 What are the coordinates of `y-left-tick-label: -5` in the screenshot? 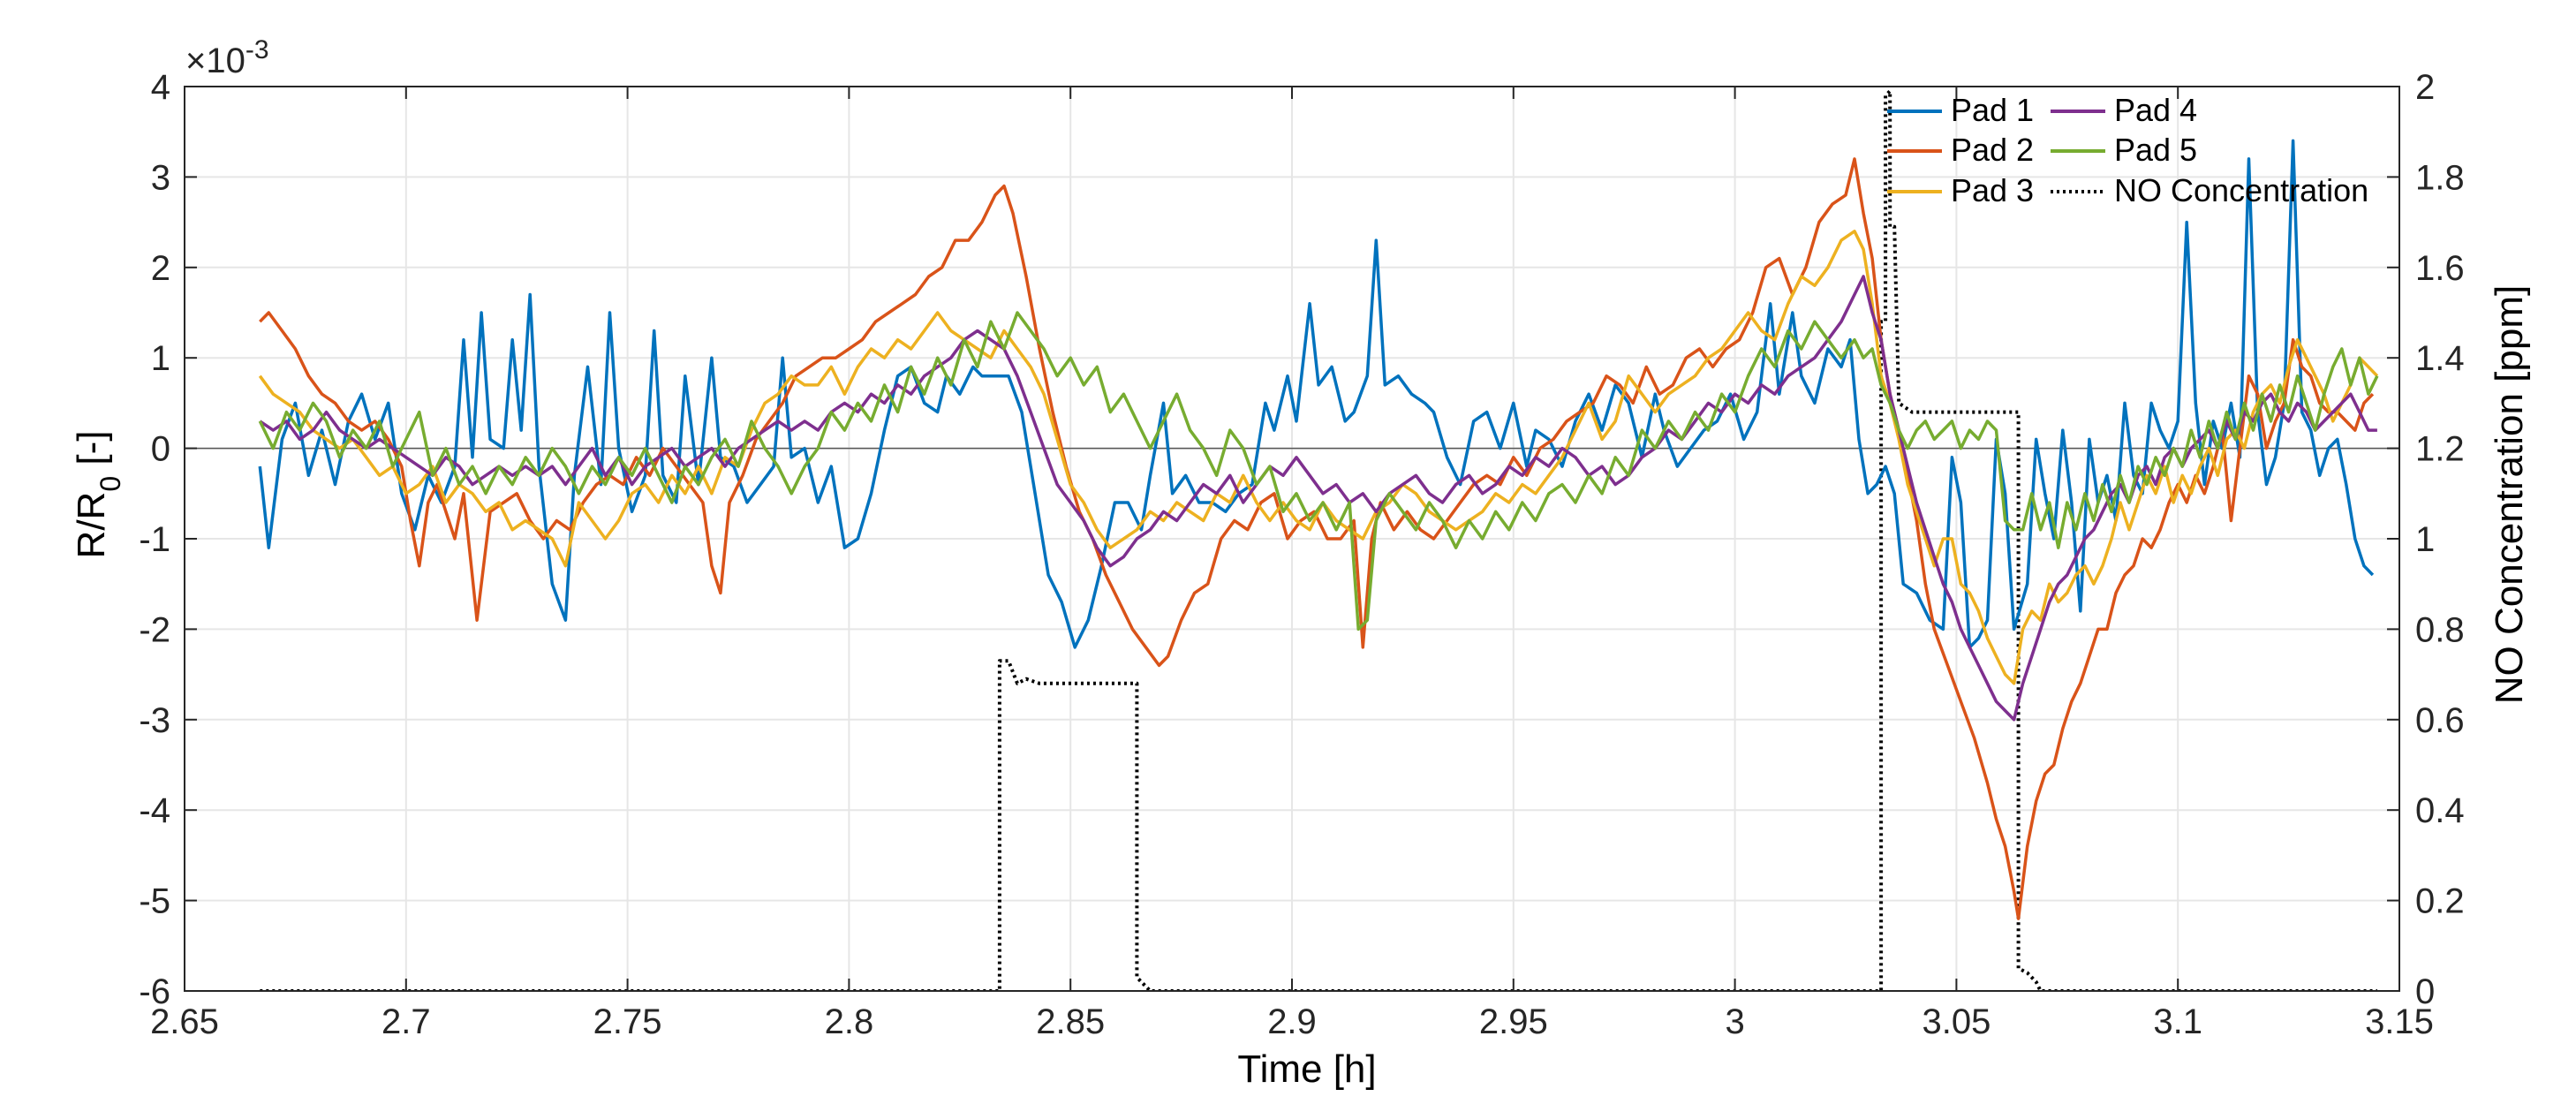 It's located at (155, 901).